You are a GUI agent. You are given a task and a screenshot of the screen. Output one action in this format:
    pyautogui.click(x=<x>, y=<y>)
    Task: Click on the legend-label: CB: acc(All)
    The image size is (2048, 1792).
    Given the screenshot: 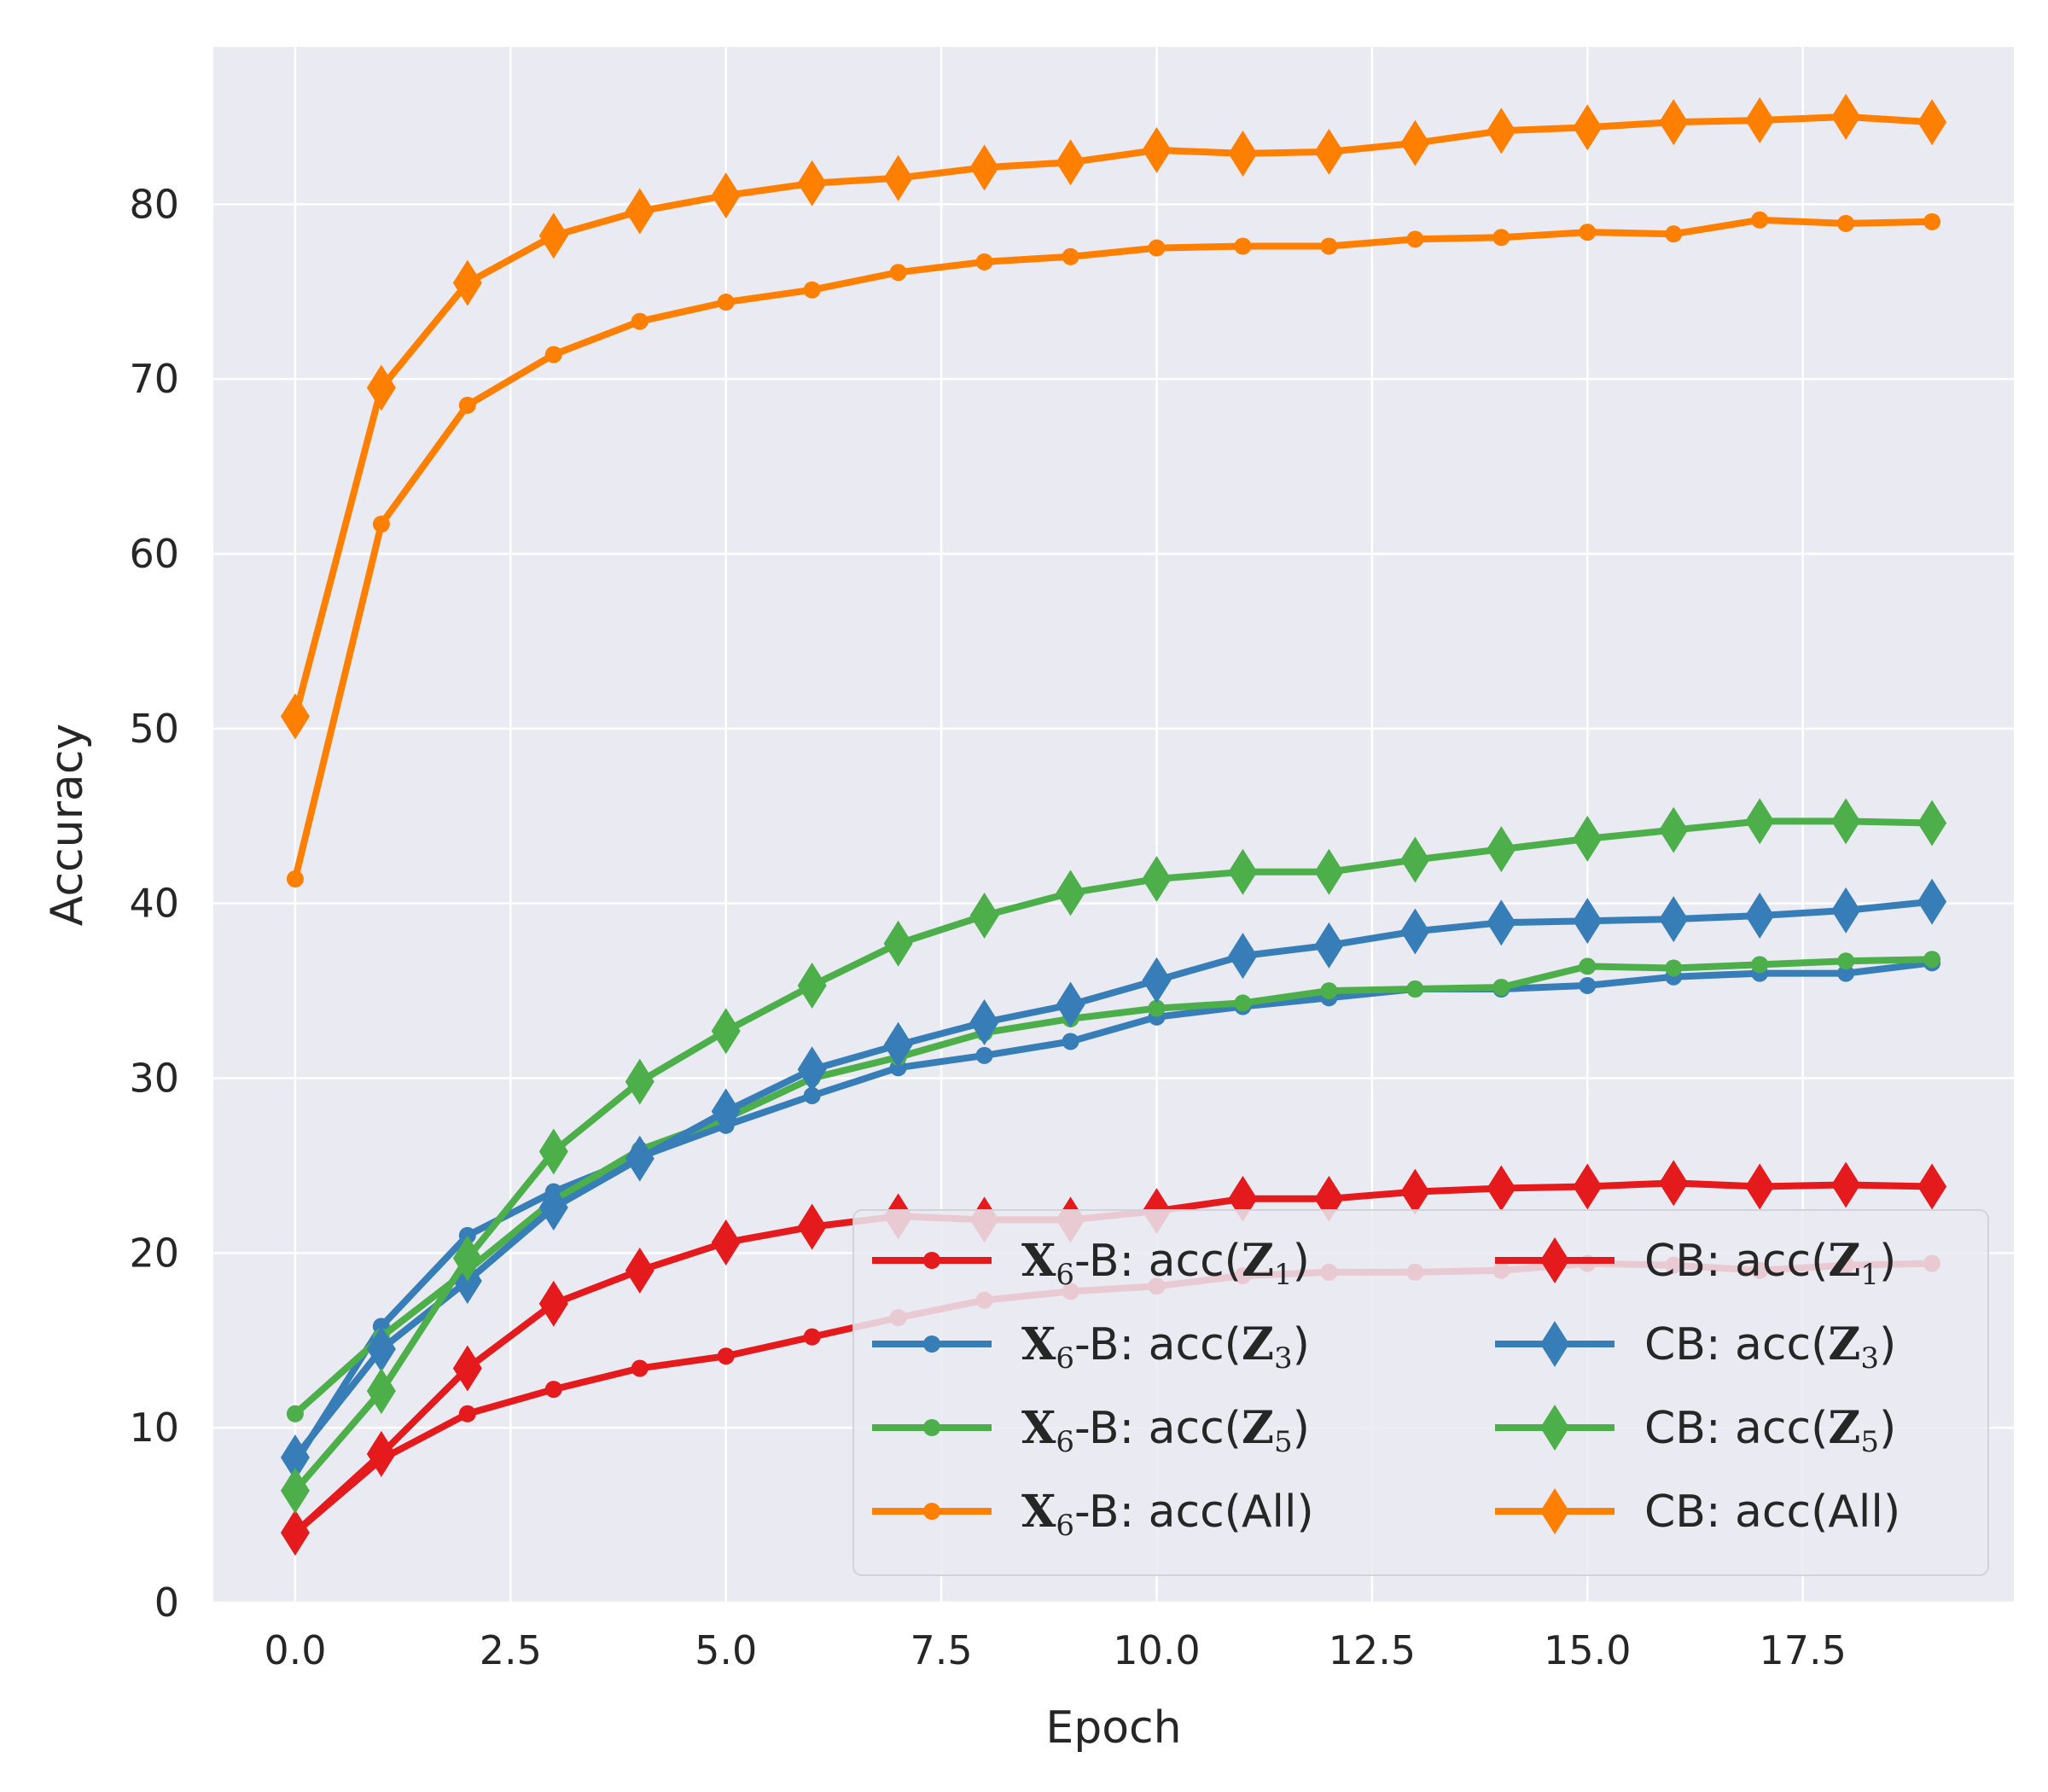 What is the action you would take?
    pyautogui.click(x=1772, y=1512)
    